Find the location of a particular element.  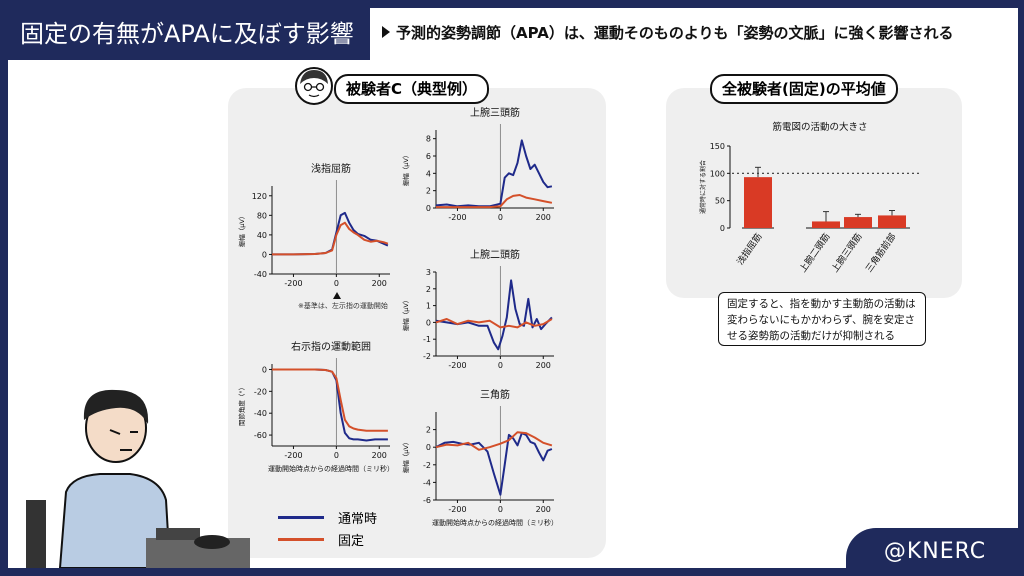

slide-title: 固定の有無がAPAに及ぼす影響 is located at coordinates (189, 34).